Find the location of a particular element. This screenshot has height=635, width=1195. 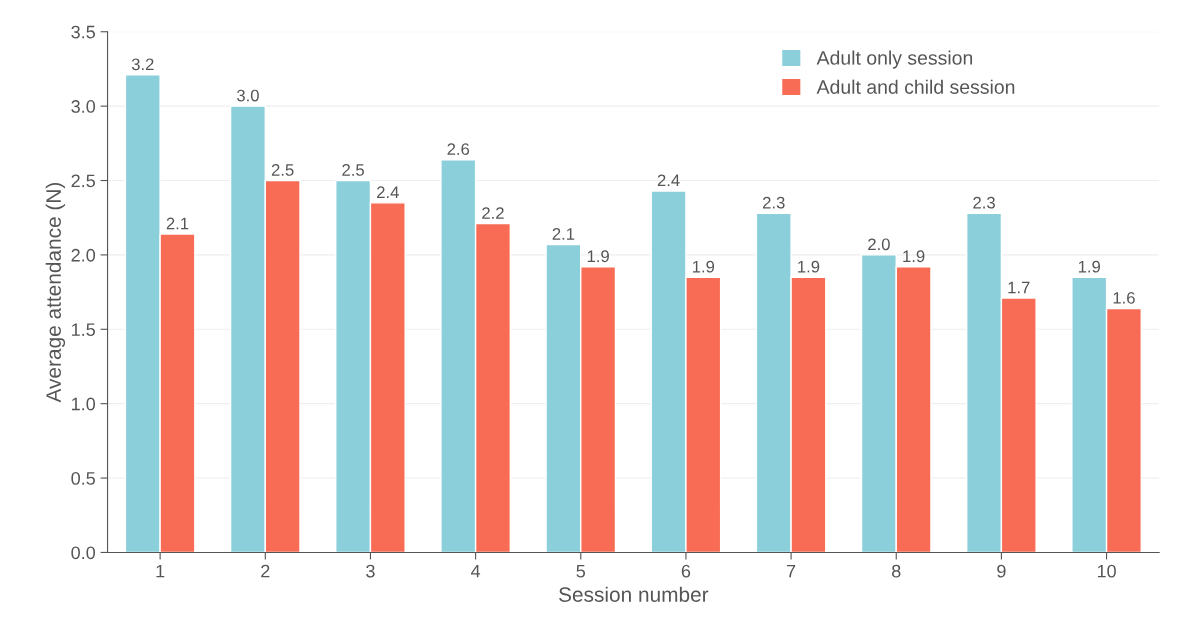

data-label: 3.0 is located at coordinates (247, 95).